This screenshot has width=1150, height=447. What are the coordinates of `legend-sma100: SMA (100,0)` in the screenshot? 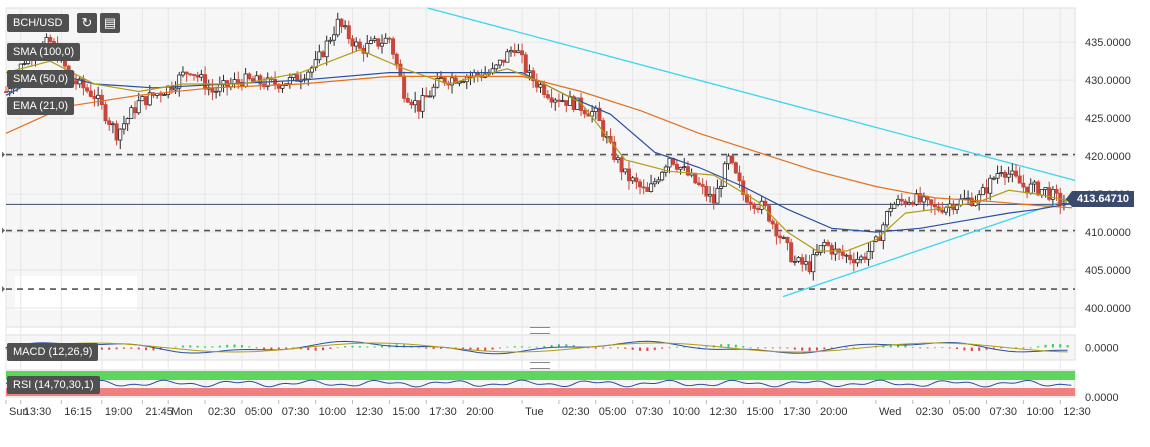 It's located at (44, 52).